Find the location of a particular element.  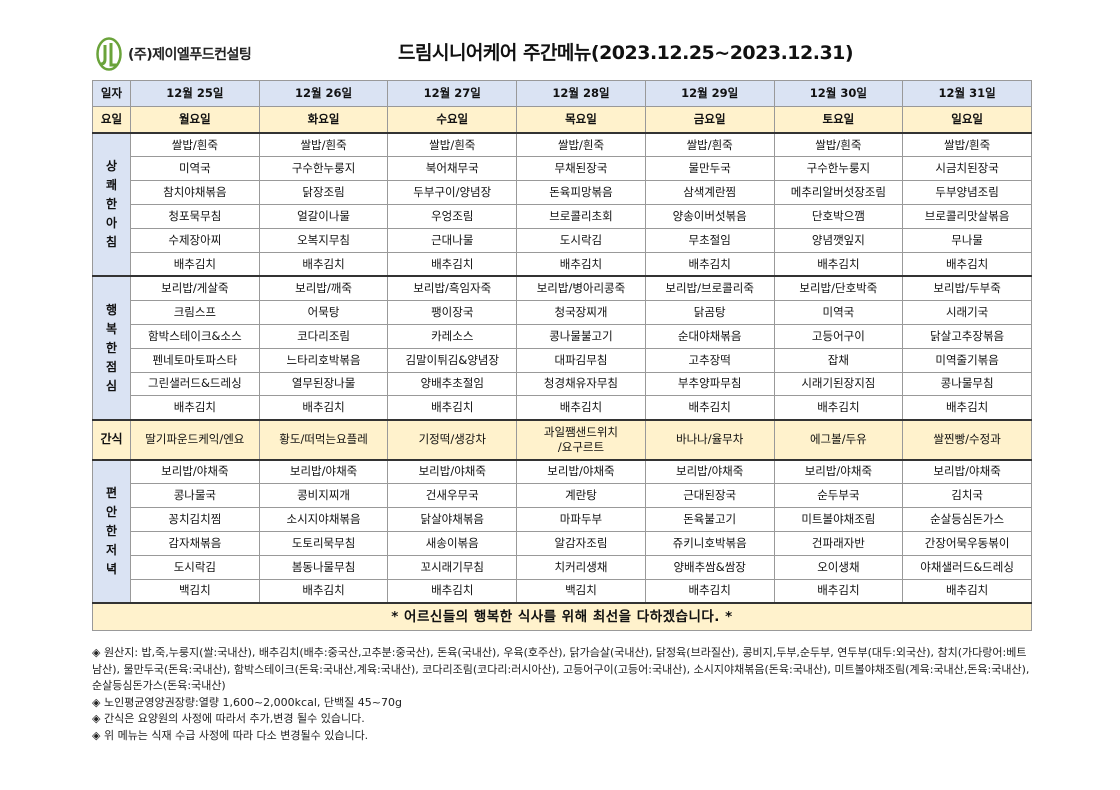

lunch-menu-item: 보리밥/깨죽 is located at coordinates (323, 288).